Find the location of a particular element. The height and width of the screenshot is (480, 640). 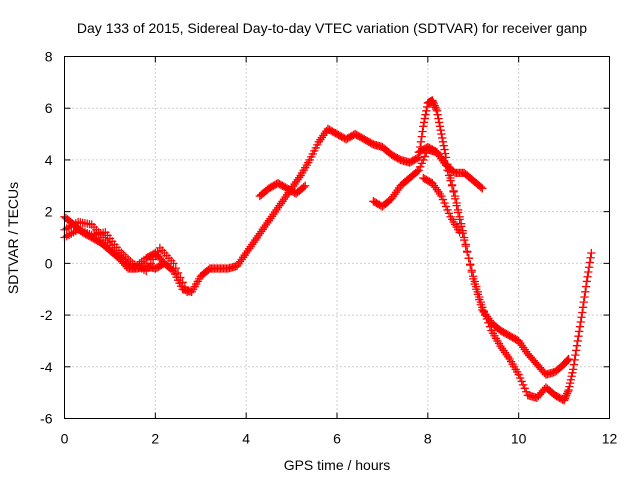

series-pass-G is located at coordinates (441, 205).